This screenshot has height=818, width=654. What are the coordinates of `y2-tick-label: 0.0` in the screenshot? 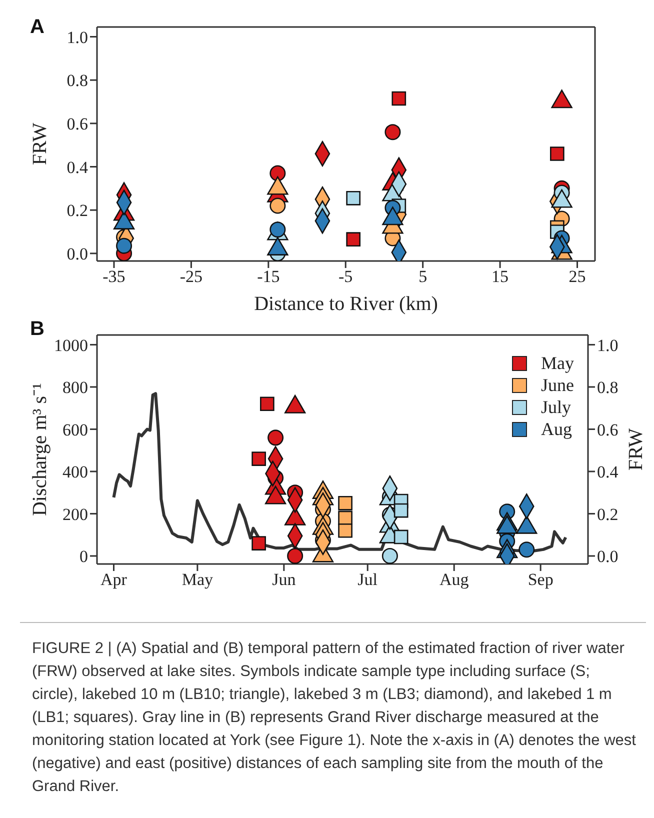 It's located at (607, 556).